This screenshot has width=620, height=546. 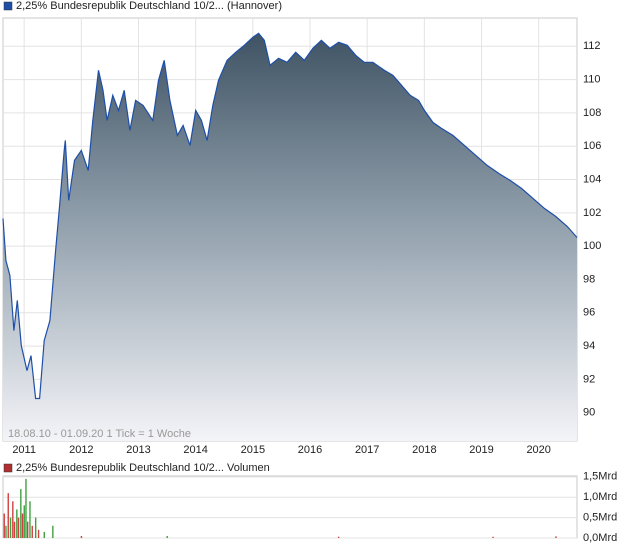 What do you see at coordinates (81, 450) in the screenshot?
I see `x-tick-label: 2012` at bounding box center [81, 450].